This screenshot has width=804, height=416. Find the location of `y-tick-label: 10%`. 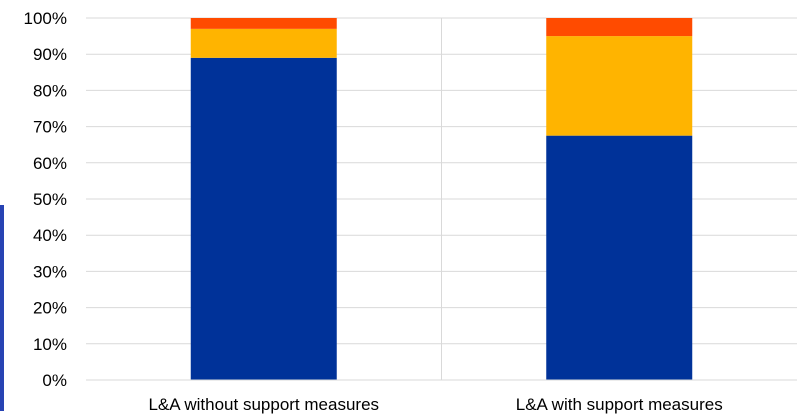

y-tick-label: 10% is located at coordinates (50, 344).